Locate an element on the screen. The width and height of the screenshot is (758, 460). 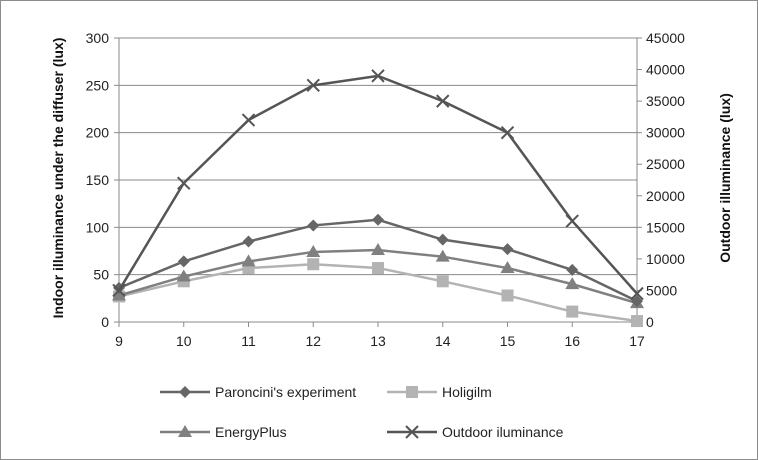
left-axis-tick-label: 250 is located at coordinates (98, 85).